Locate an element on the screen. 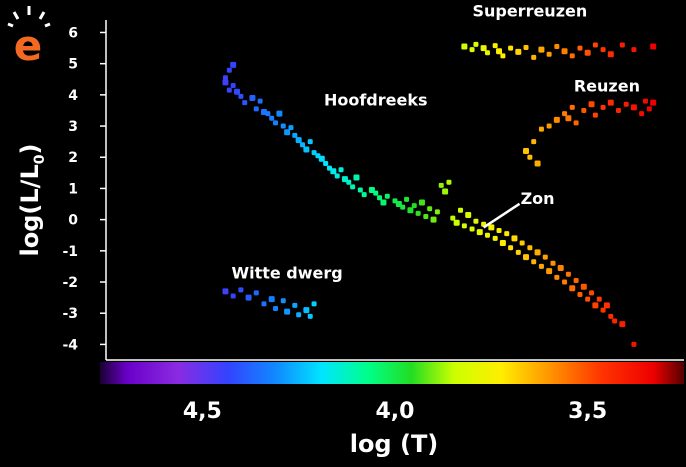  y-tick-label: 3 is located at coordinates (73, 127).